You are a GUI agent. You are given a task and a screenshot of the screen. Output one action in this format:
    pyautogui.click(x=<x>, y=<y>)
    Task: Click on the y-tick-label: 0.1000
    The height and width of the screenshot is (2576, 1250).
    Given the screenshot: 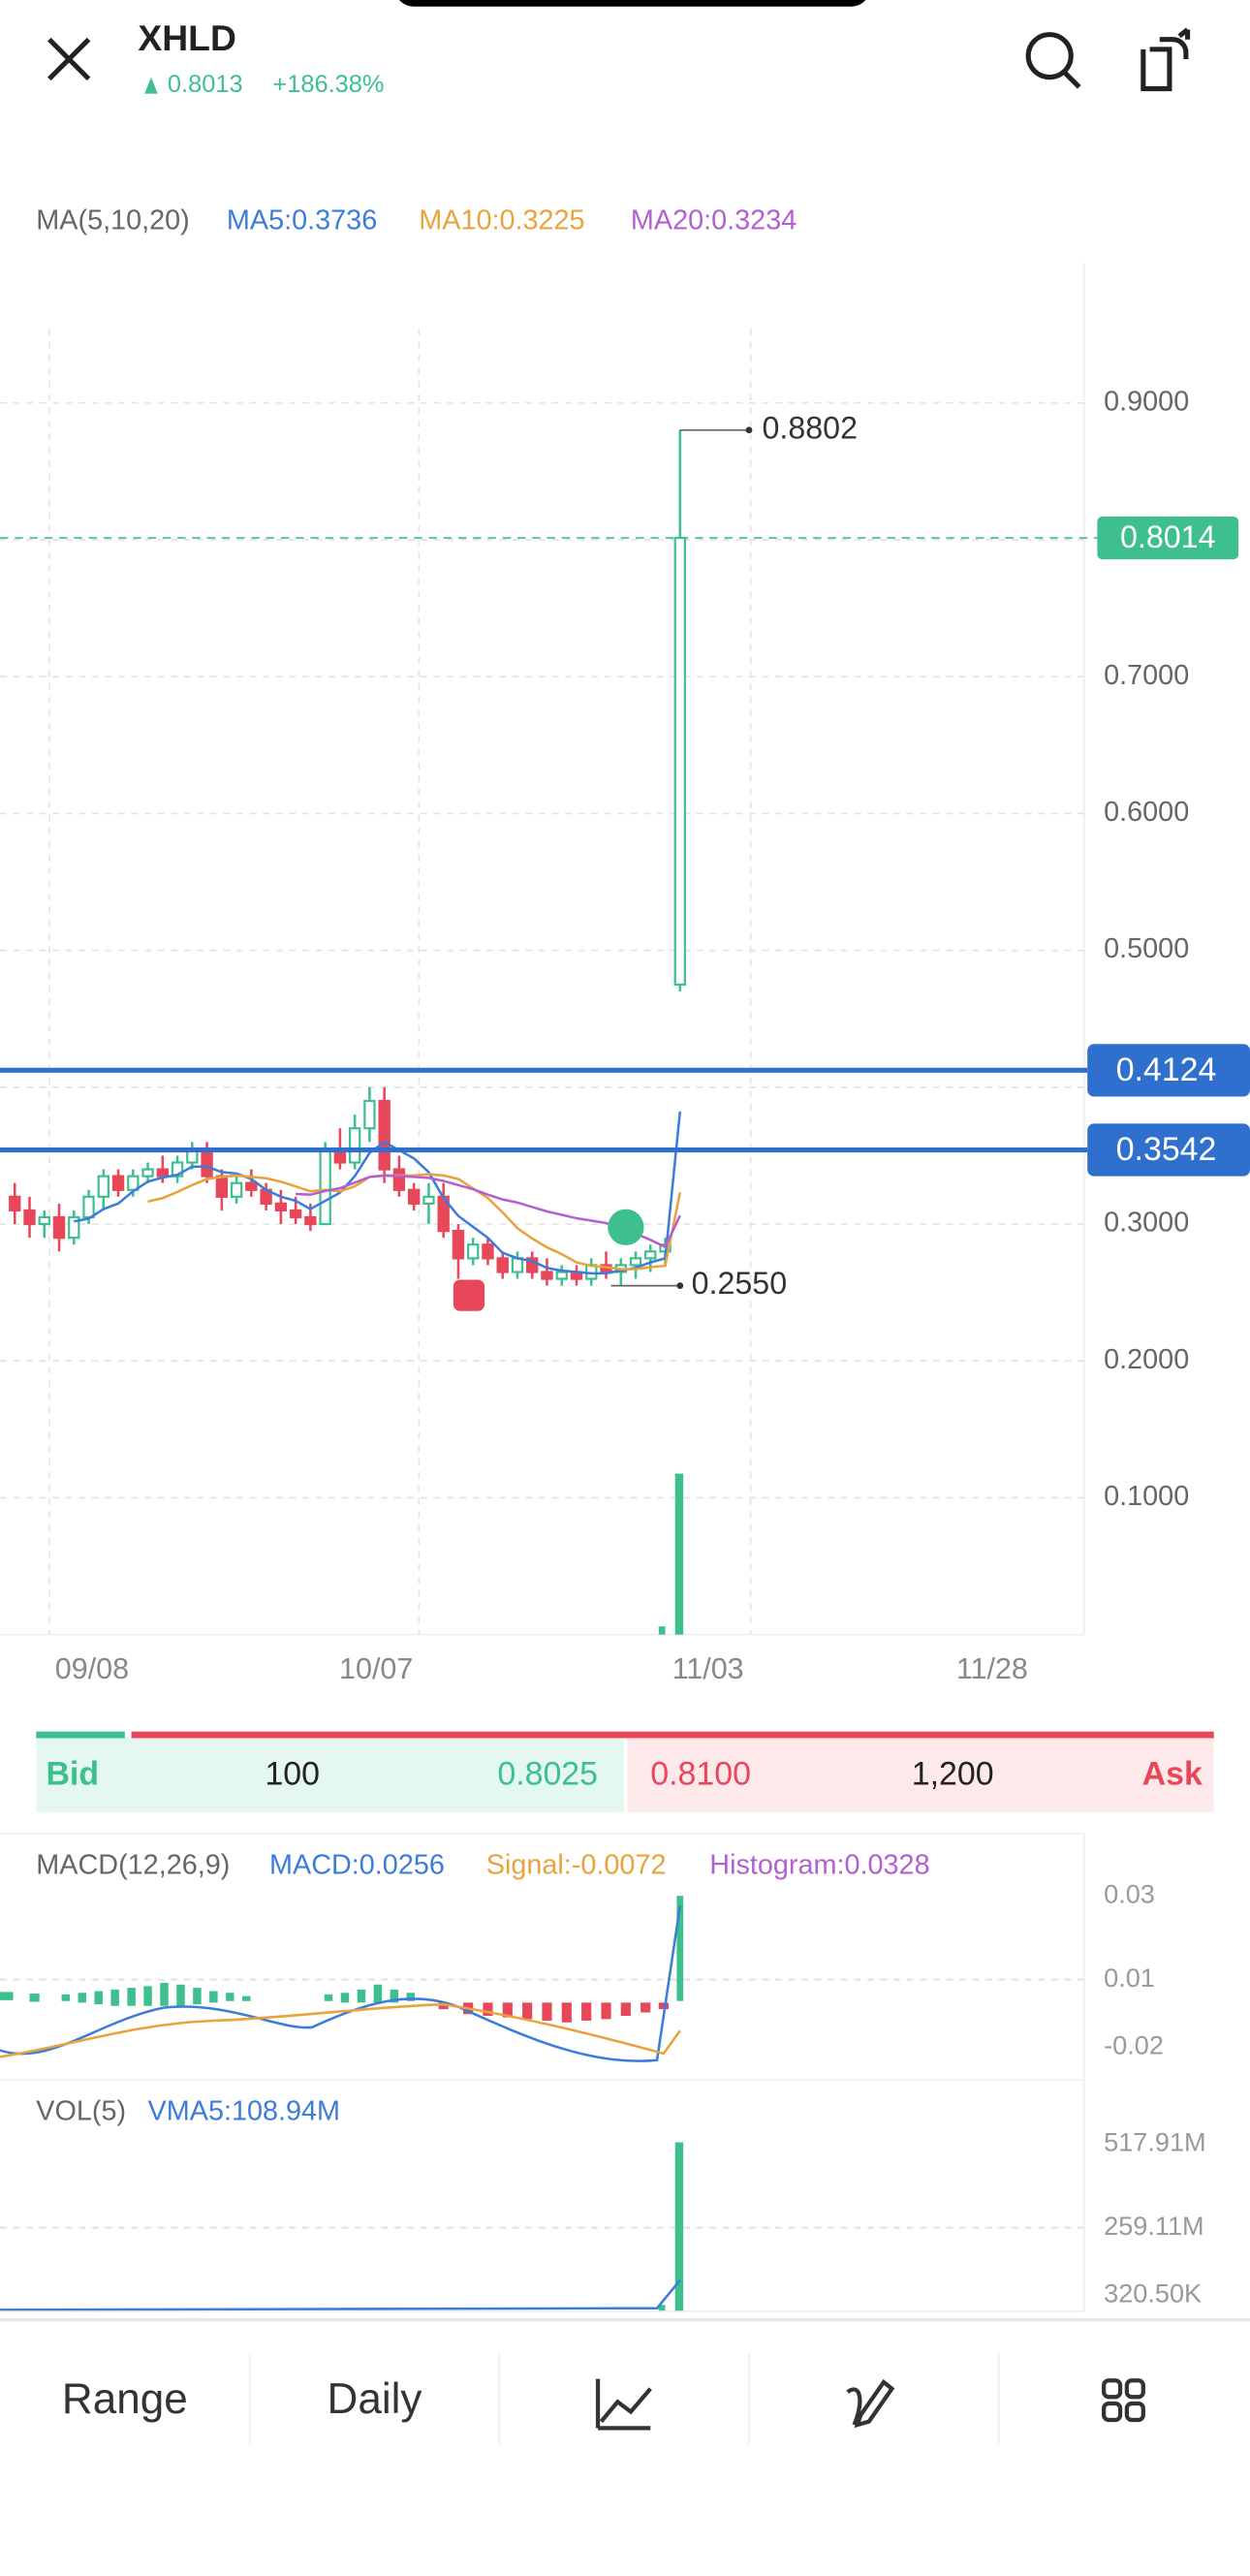 What is the action you would take?
    pyautogui.click(x=1146, y=1496)
    